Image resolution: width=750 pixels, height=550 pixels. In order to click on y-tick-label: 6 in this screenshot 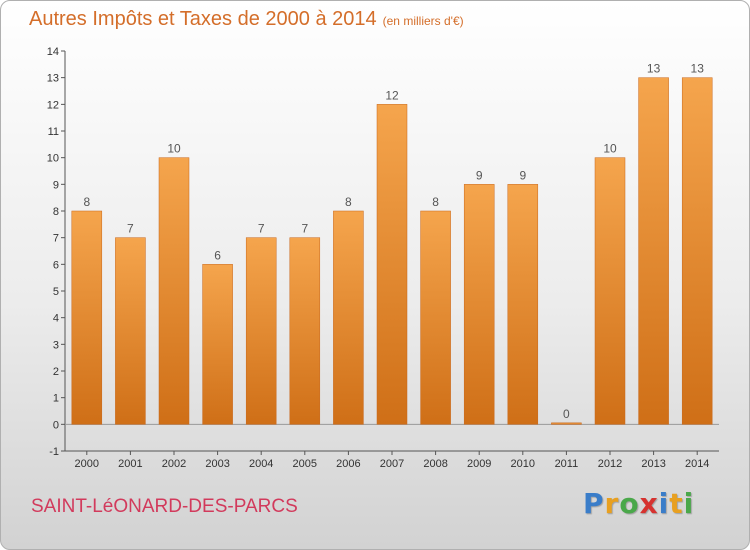, I will do `click(56, 265)`.